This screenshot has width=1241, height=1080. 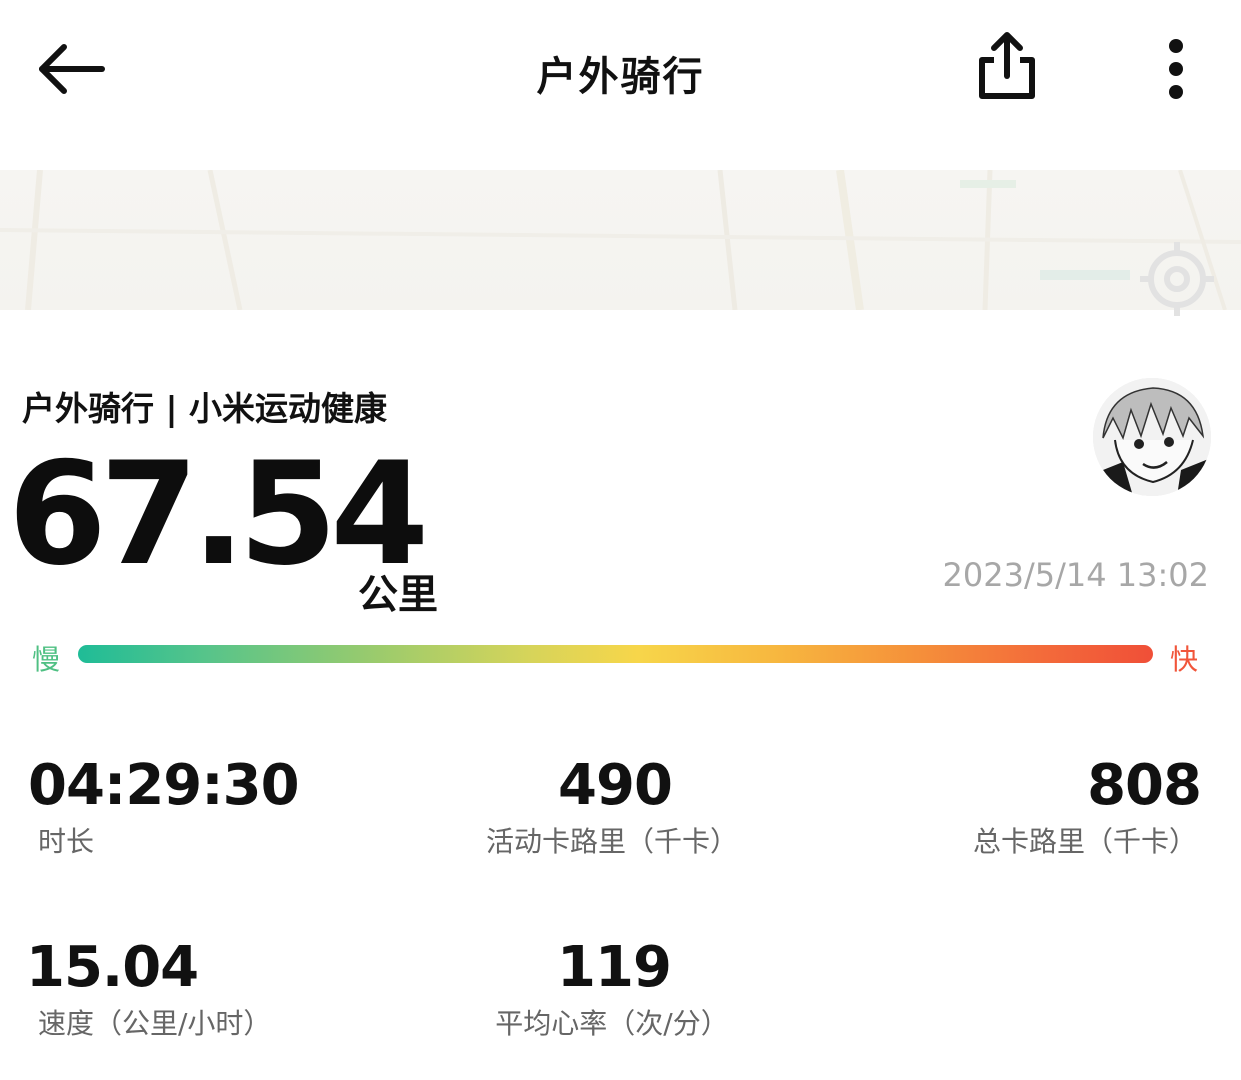 I want to click on avatar-illustration, so click(x=1152, y=437).